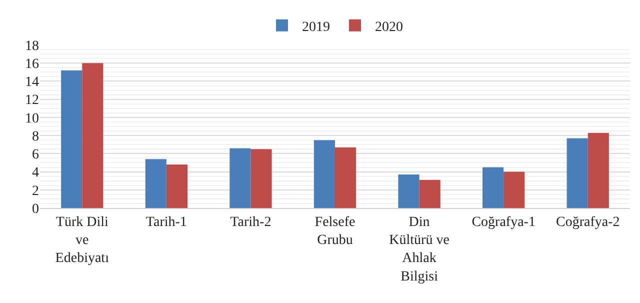  Describe the element at coordinates (35, 191) in the screenshot. I see `y-tick-label: 2` at that location.